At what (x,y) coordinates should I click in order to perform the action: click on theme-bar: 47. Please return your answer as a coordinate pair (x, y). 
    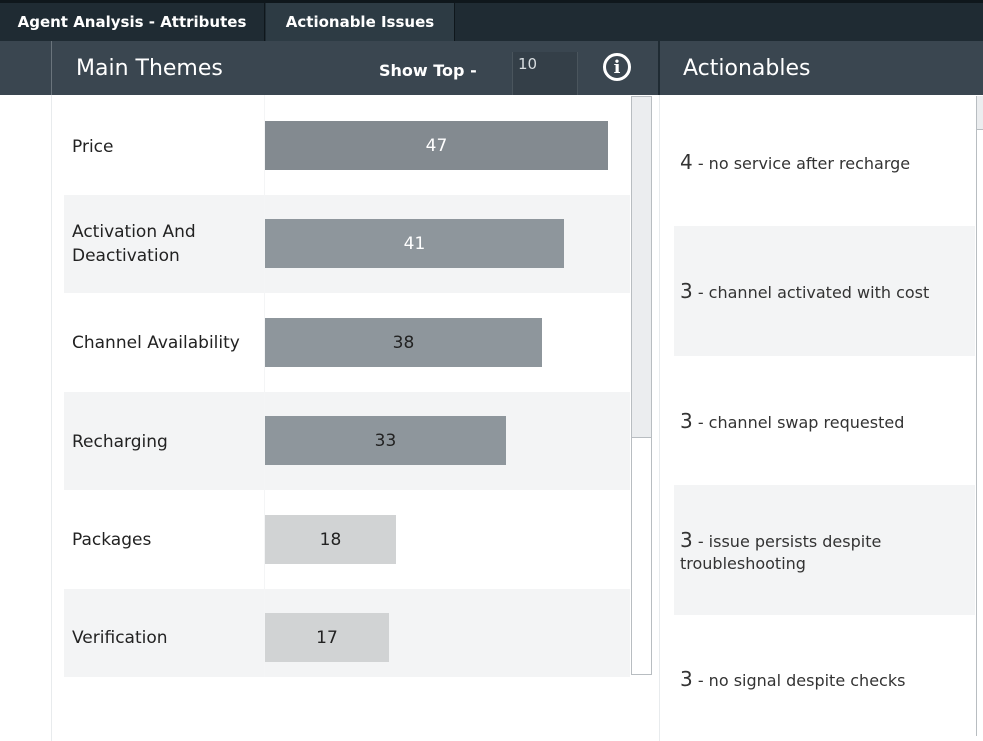
    Looking at the image, I should click on (436, 145).